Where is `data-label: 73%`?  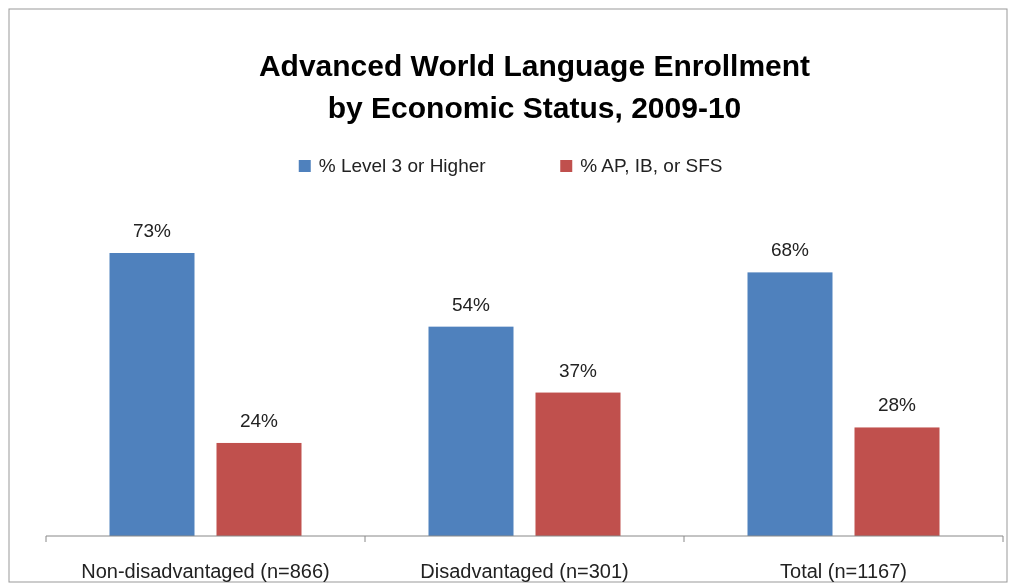
data-label: 73% is located at coordinates (152, 230).